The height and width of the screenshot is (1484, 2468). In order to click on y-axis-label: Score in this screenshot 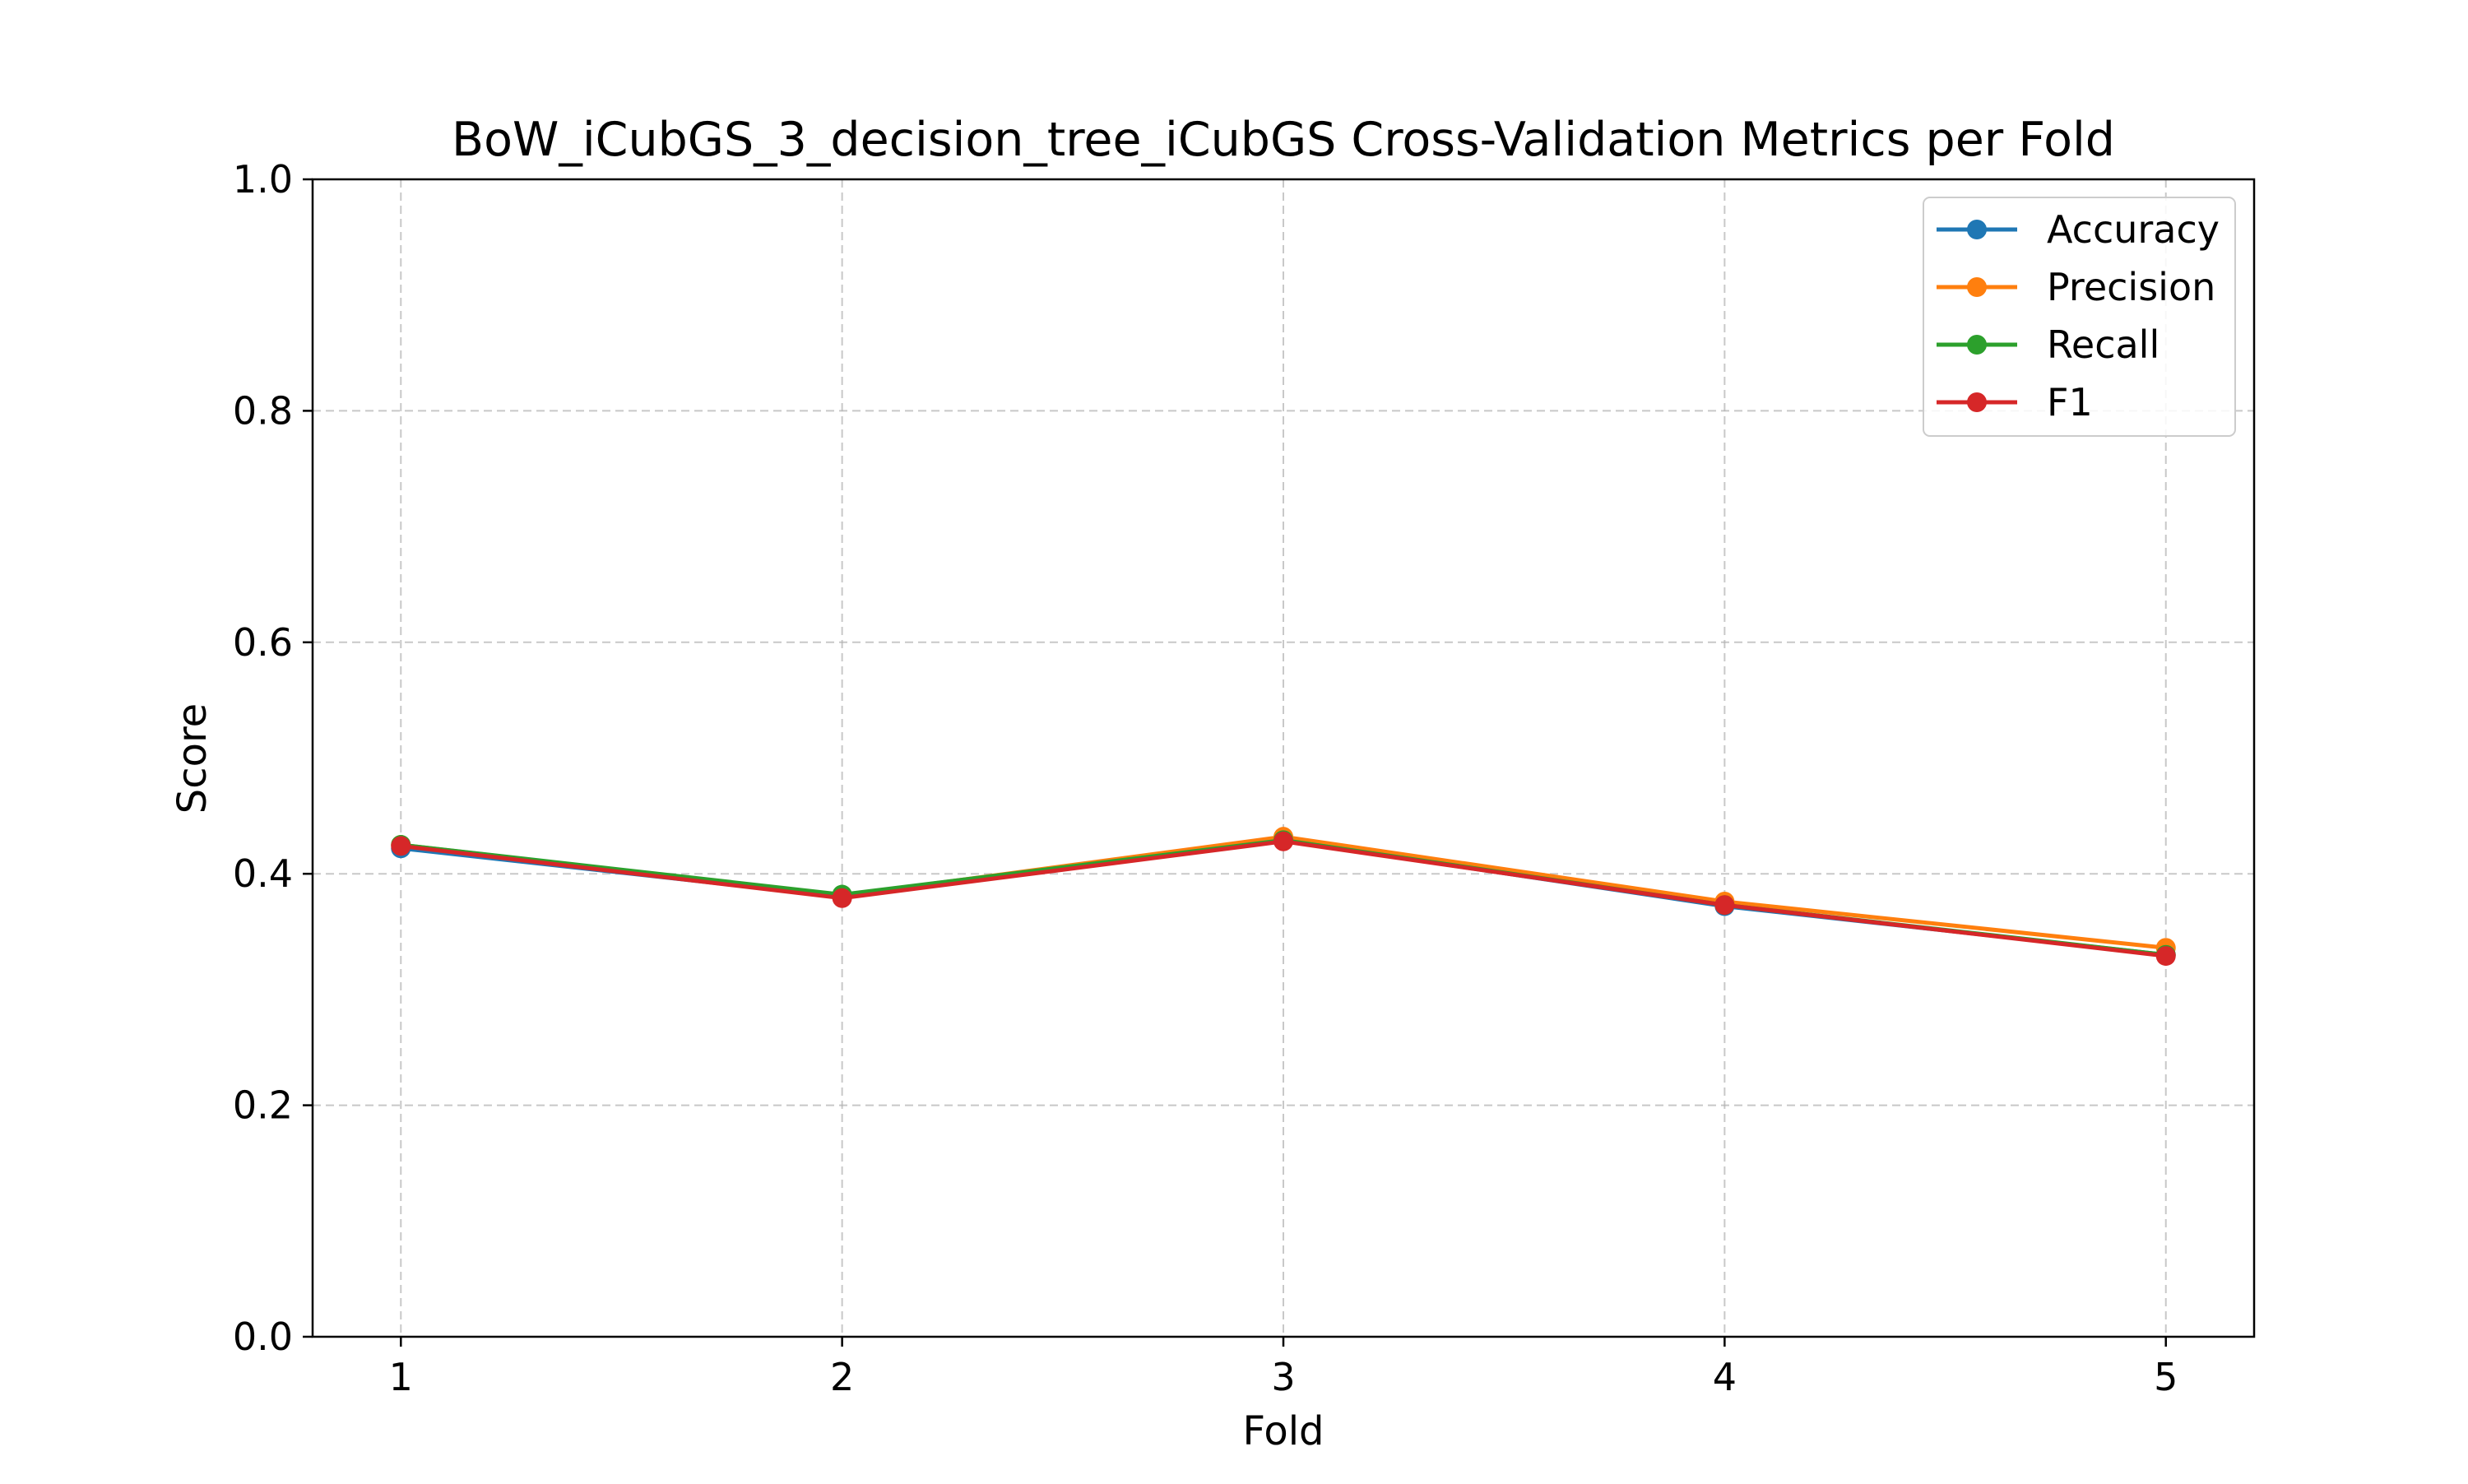, I will do `click(192, 758)`.